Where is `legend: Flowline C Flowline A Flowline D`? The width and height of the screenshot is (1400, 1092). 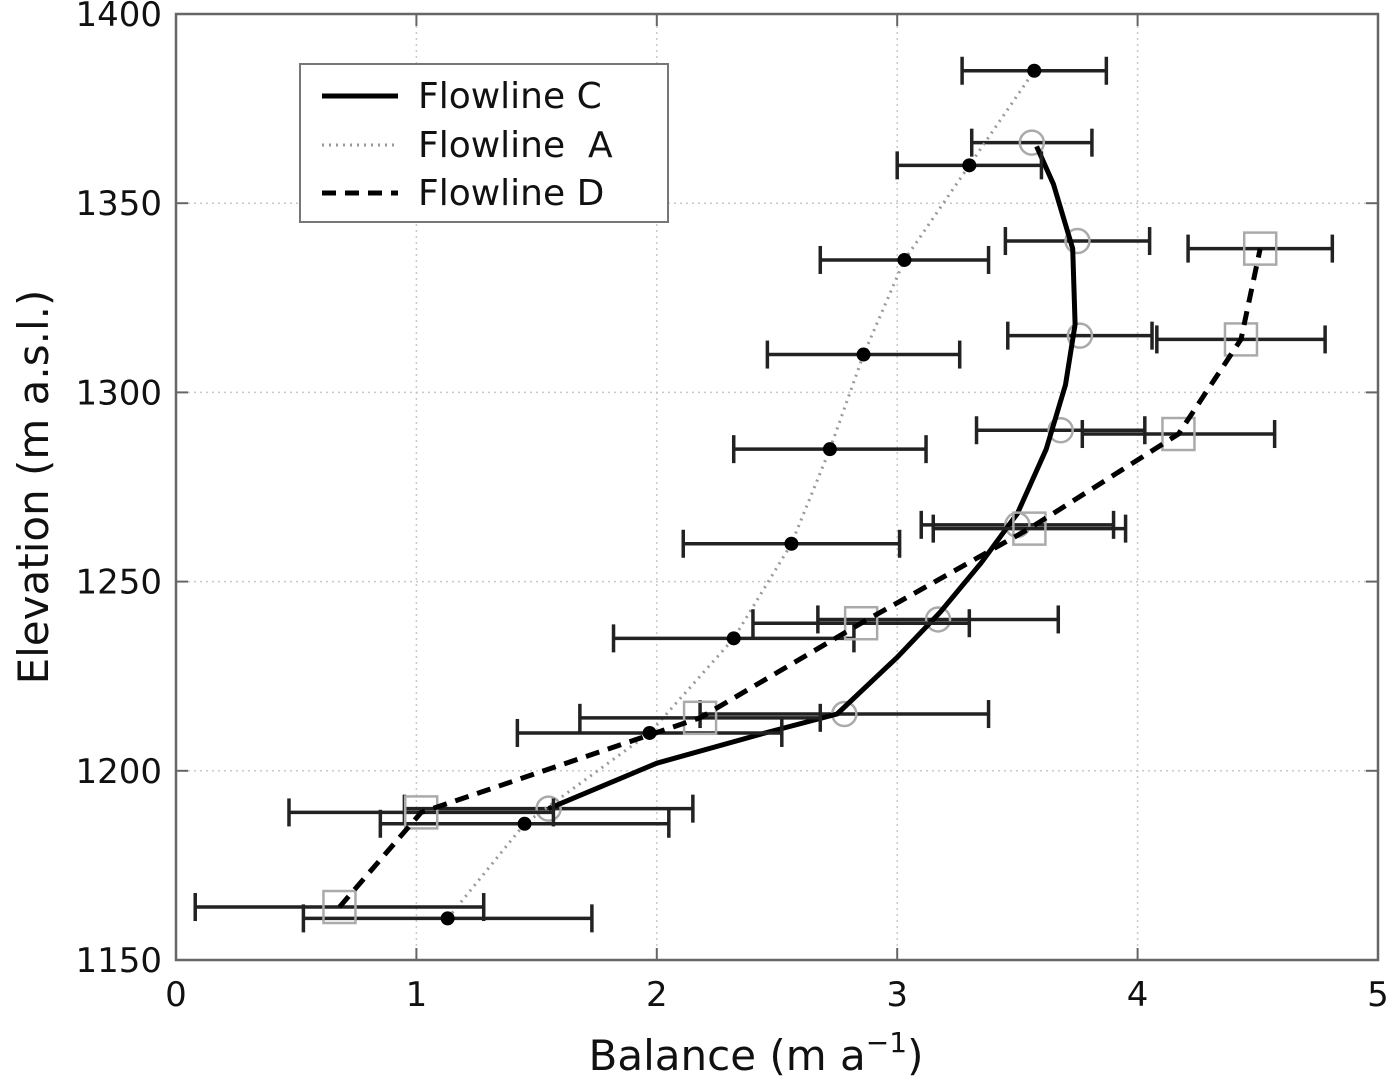 legend: Flowline C Flowline A Flowline D is located at coordinates (484, 143).